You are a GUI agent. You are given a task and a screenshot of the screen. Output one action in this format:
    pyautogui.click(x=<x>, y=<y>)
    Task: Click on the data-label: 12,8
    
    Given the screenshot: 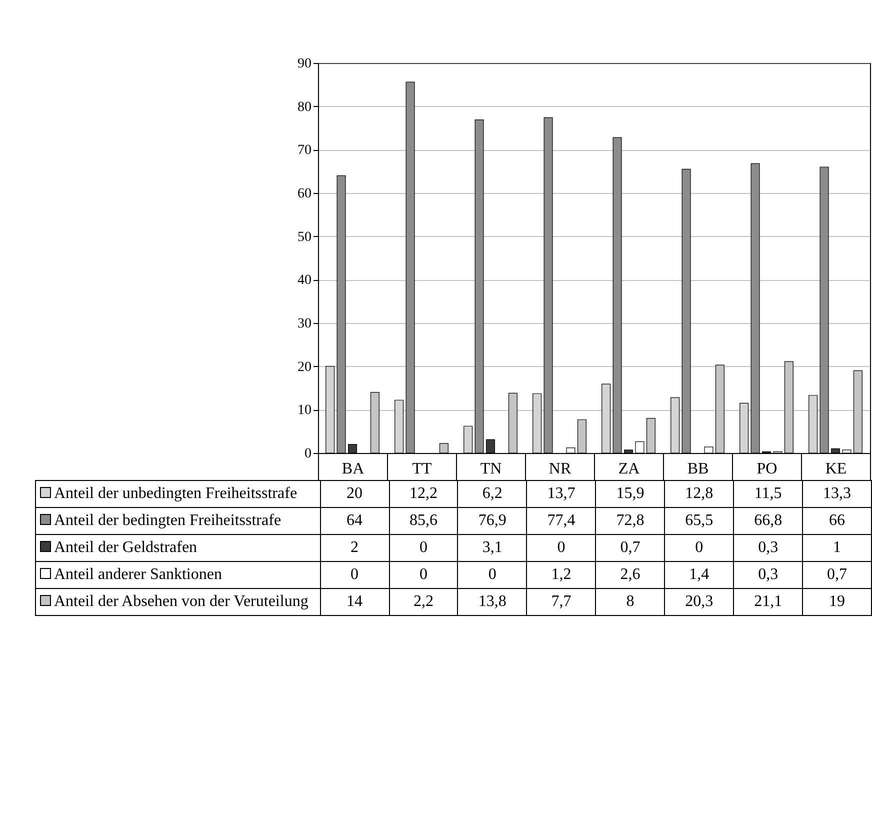 What is the action you would take?
    pyautogui.click(x=699, y=494)
    